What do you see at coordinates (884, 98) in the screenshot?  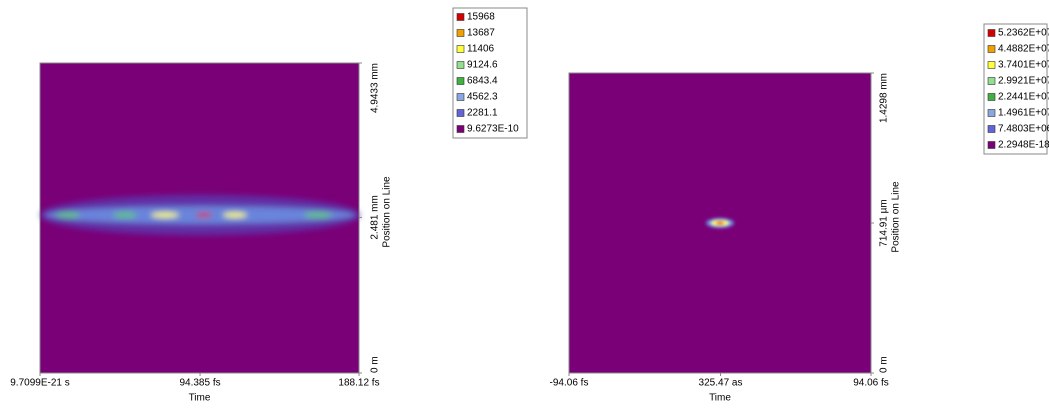 I see `y-tick-label: 1.4298 mm` at bounding box center [884, 98].